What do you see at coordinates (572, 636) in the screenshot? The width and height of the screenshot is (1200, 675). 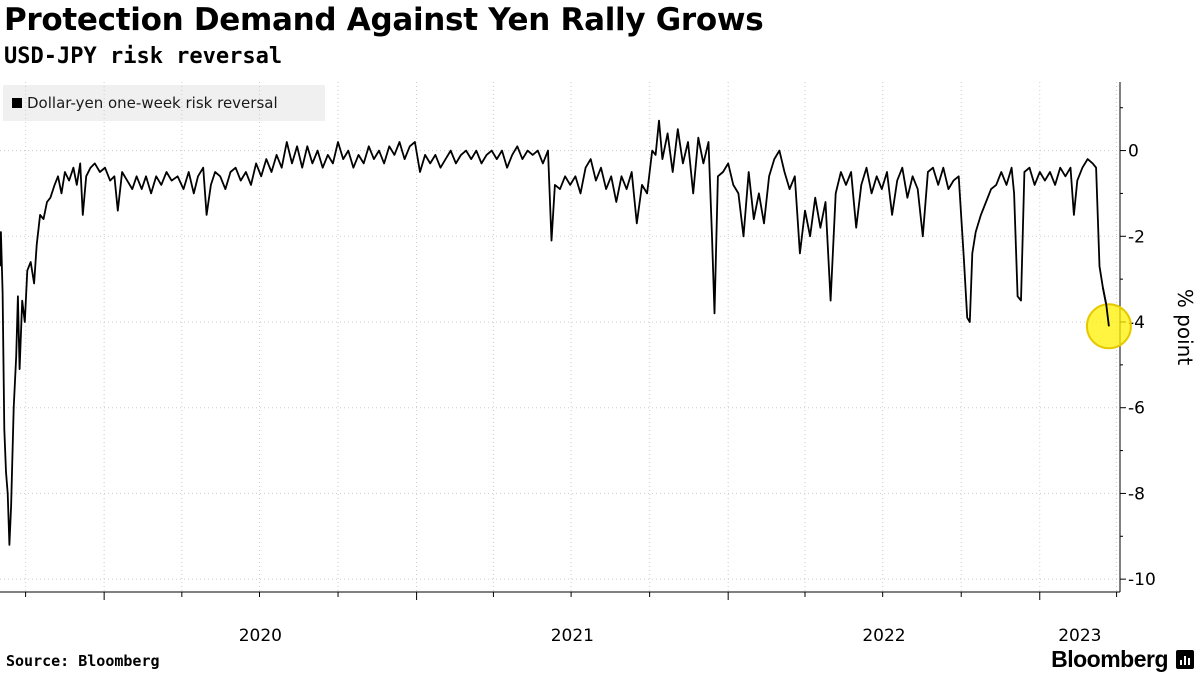 I see `x-tick-label: 2021` at bounding box center [572, 636].